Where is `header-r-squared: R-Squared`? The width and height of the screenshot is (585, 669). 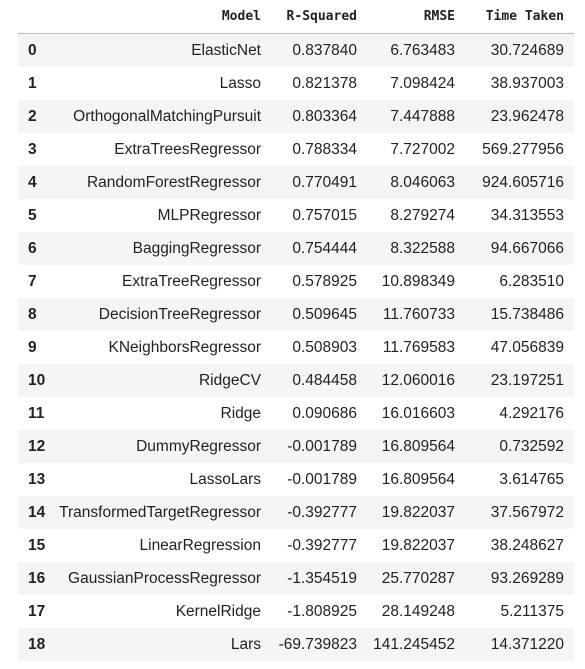
header-r-squared: R-Squared is located at coordinates (319, 17).